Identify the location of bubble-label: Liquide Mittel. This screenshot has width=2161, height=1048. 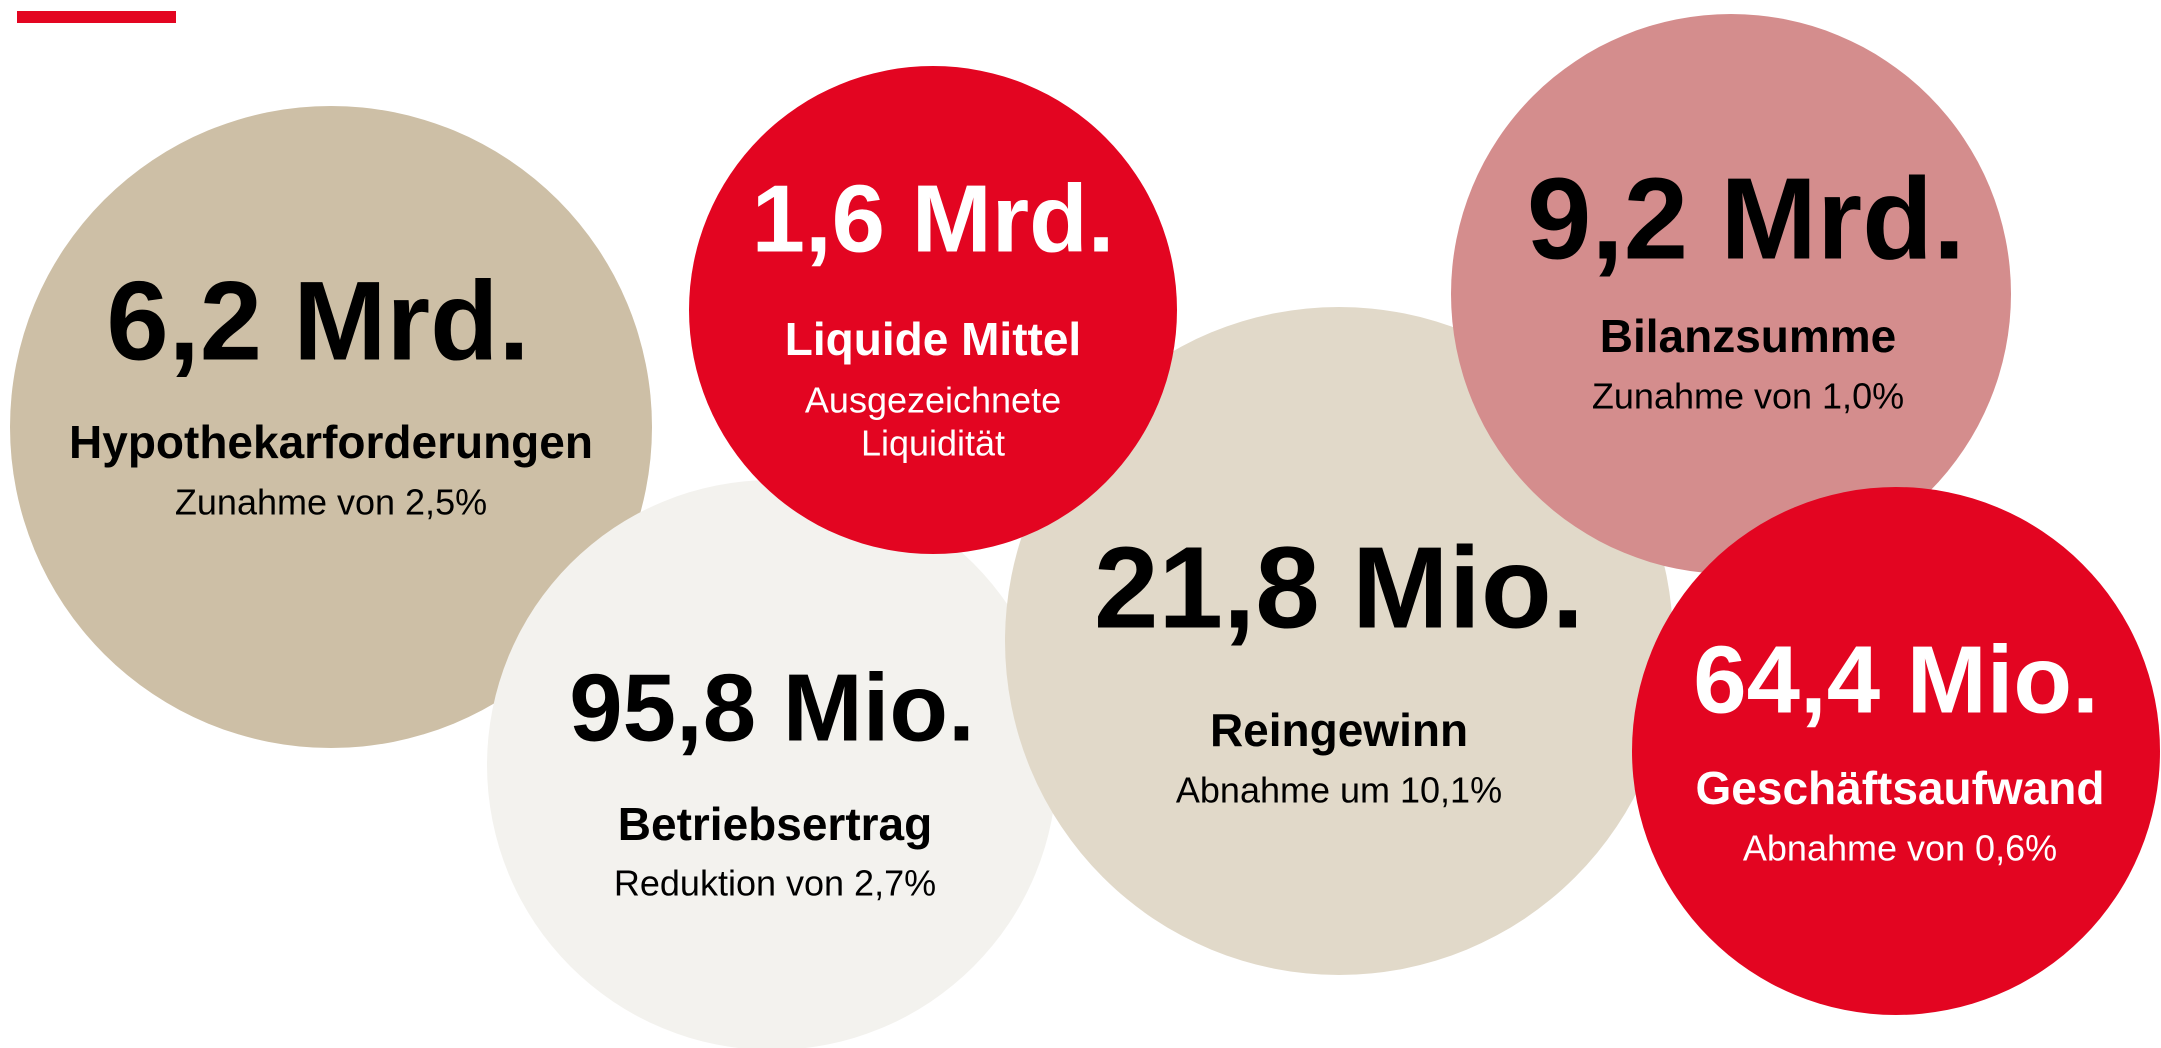
(933, 339).